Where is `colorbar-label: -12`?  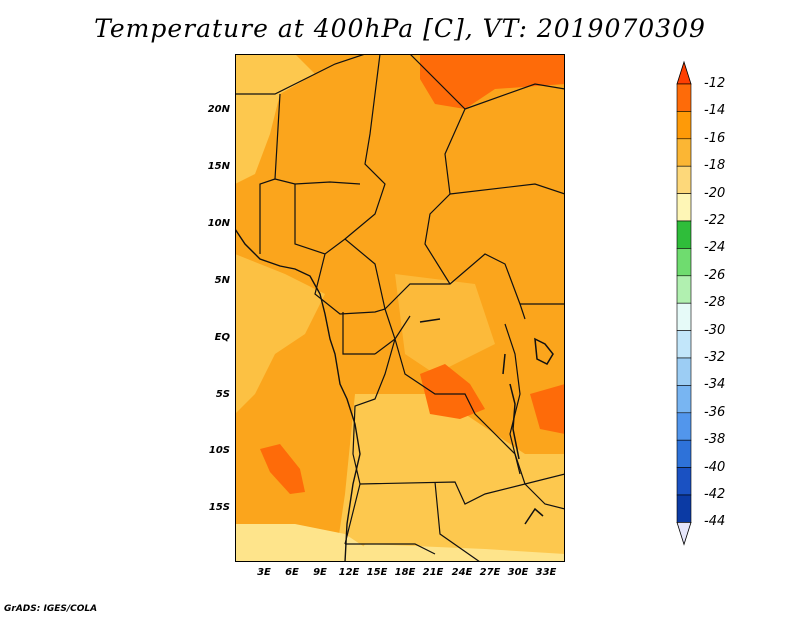 colorbar-label: -12 is located at coordinates (715, 83).